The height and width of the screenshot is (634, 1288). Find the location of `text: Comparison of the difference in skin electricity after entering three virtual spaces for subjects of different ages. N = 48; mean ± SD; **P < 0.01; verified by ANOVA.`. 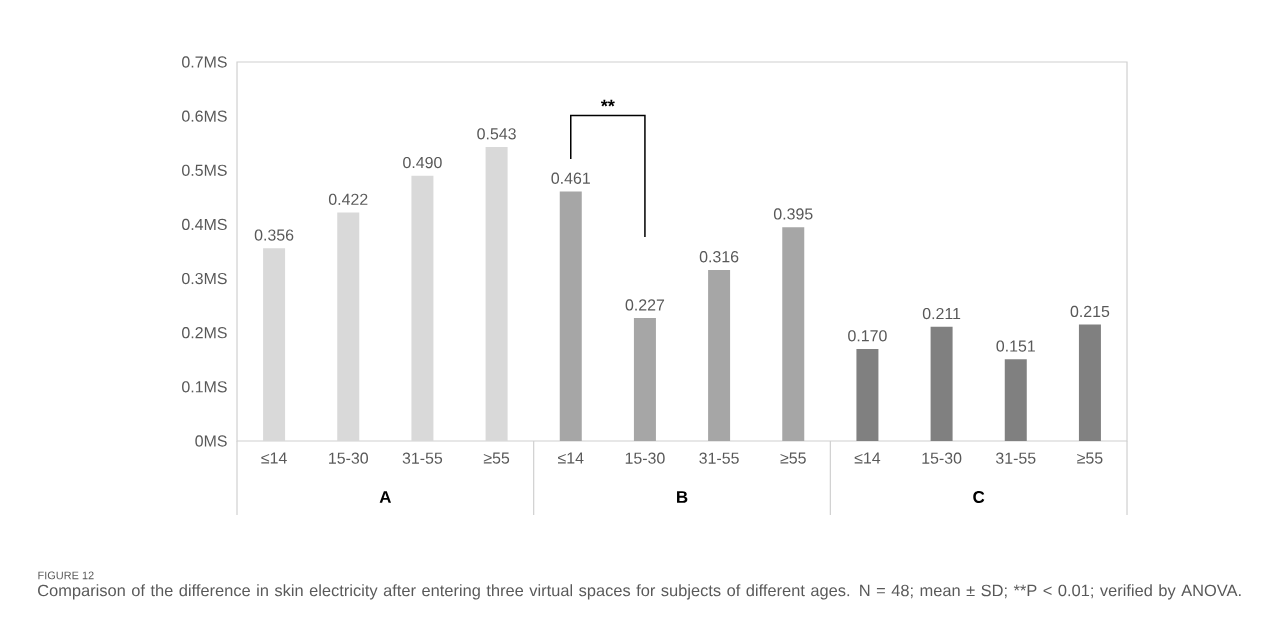

text: Comparison of the difference in skin electricity after entering three virtual spaces for subjects of different ages. N = 48; mean ± SD; **P < 0.01; verified by ANOVA. is located at coordinates (639, 592).